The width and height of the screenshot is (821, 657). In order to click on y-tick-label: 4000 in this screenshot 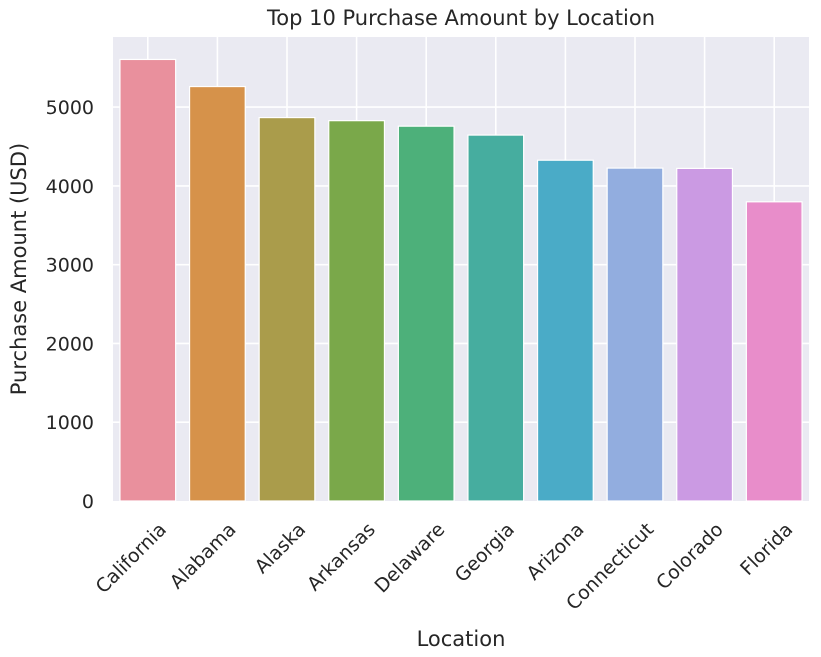, I will do `click(70, 187)`.